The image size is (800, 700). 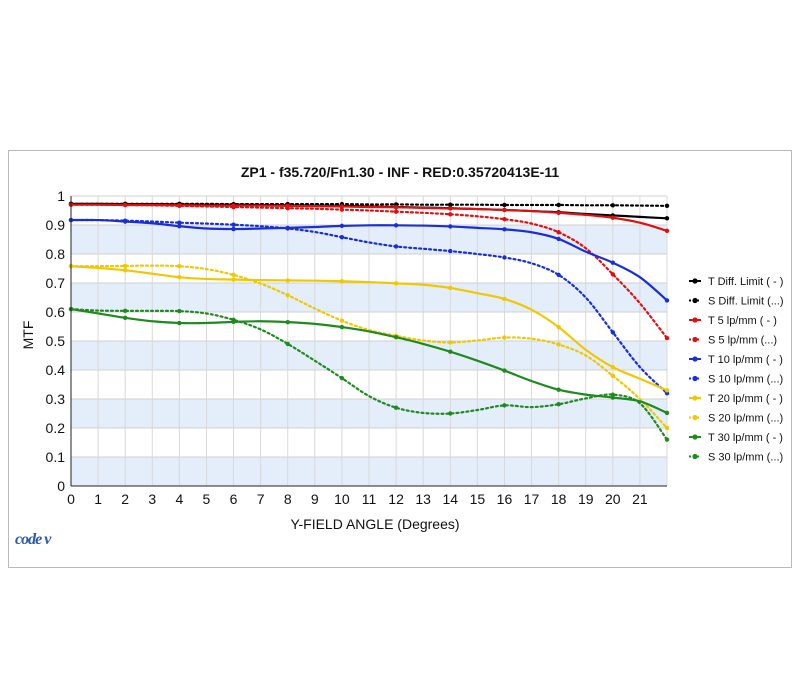 What do you see at coordinates (613, 499) in the screenshot?
I see `x-tick-label: 20` at bounding box center [613, 499].